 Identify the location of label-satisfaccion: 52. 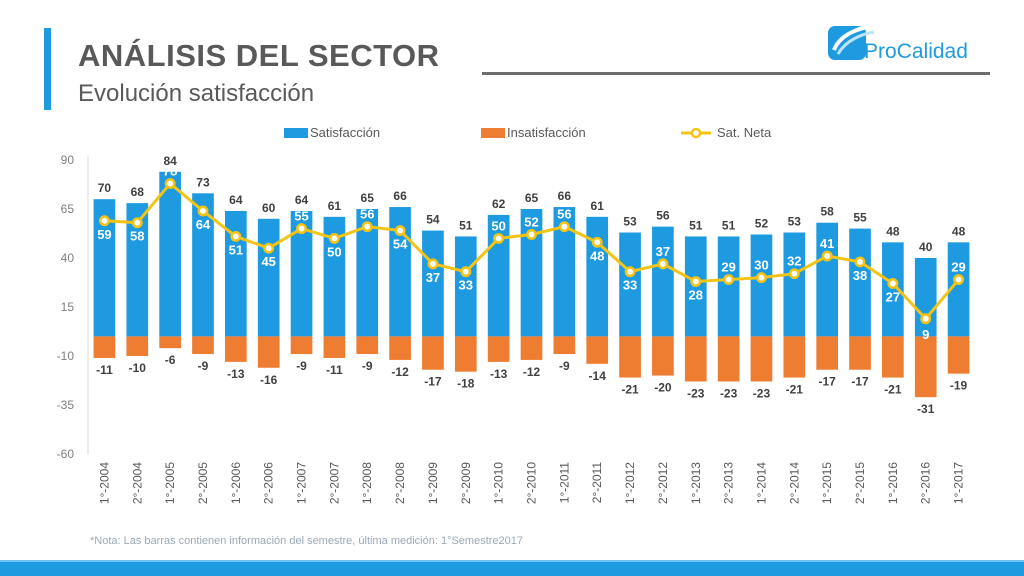
(762, 223).